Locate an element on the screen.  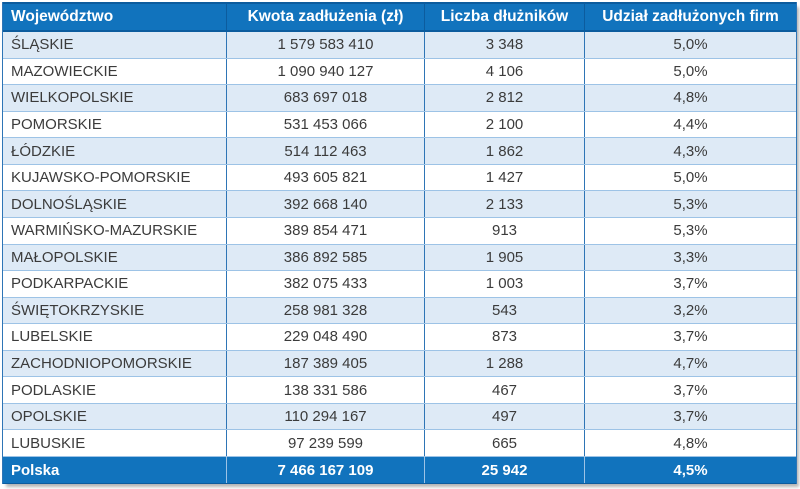
table-row: POMORSKIE 531 453 066 2 100 4,4% is located at coordinates (399, 125).